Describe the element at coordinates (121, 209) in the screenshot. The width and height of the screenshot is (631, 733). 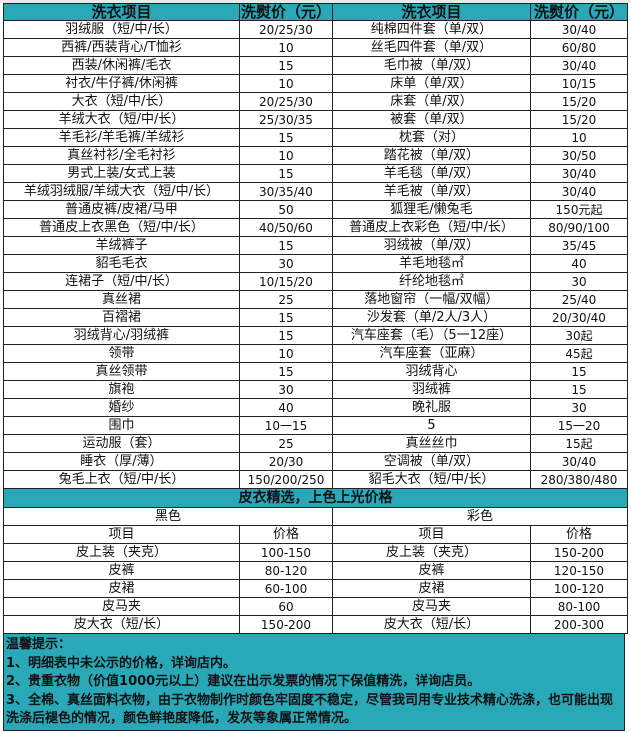
I see `item-name: 普通皮裤/皮裙/马甲` at that location.